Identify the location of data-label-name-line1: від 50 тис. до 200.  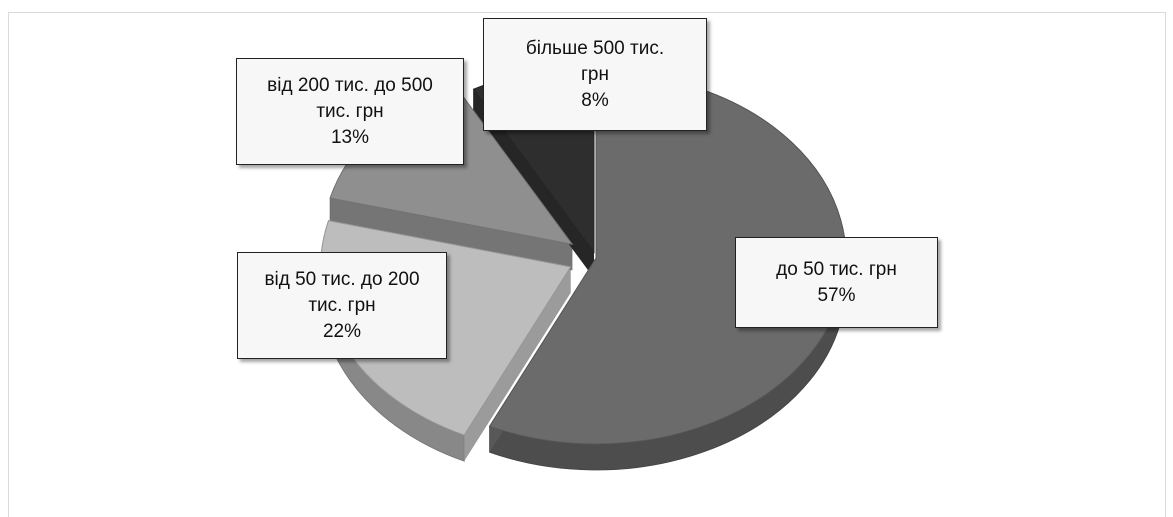
(342, 279).